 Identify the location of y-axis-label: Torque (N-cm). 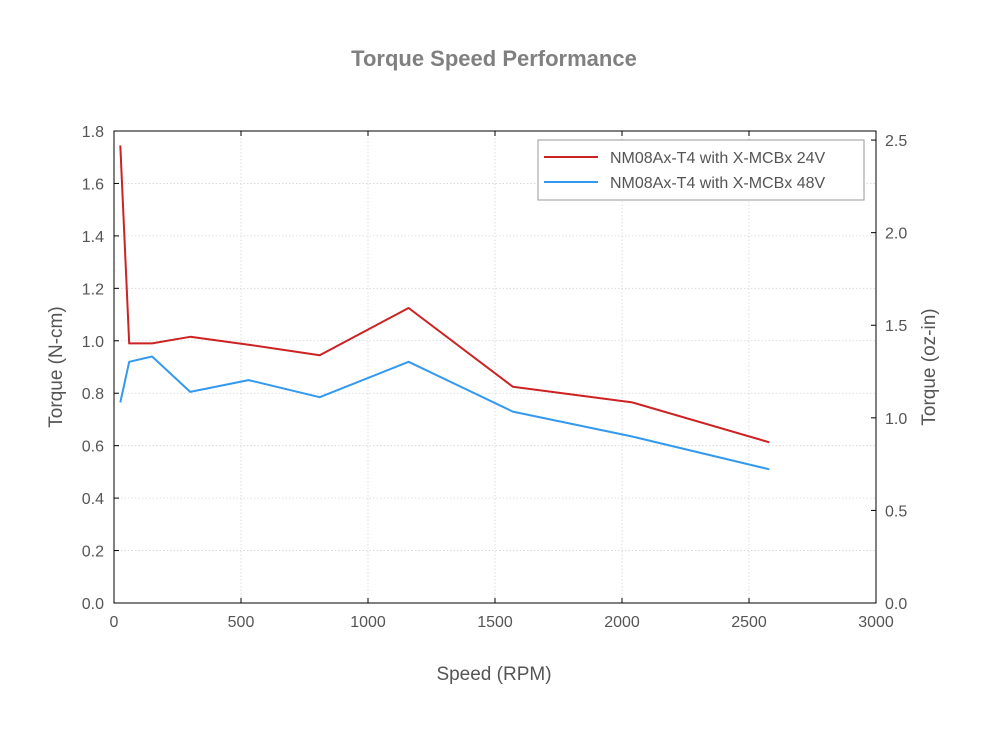
(56, 366).